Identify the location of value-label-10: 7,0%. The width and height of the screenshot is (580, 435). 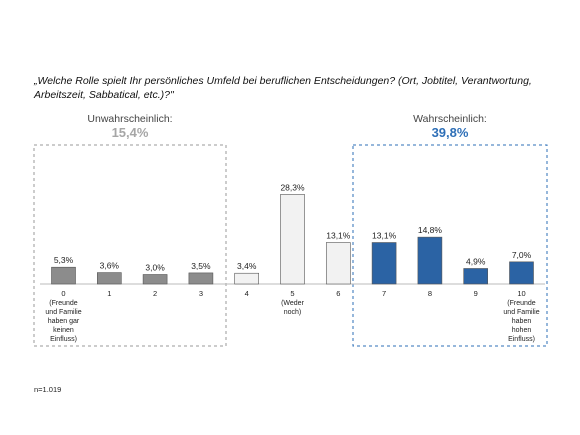
(522, 255).